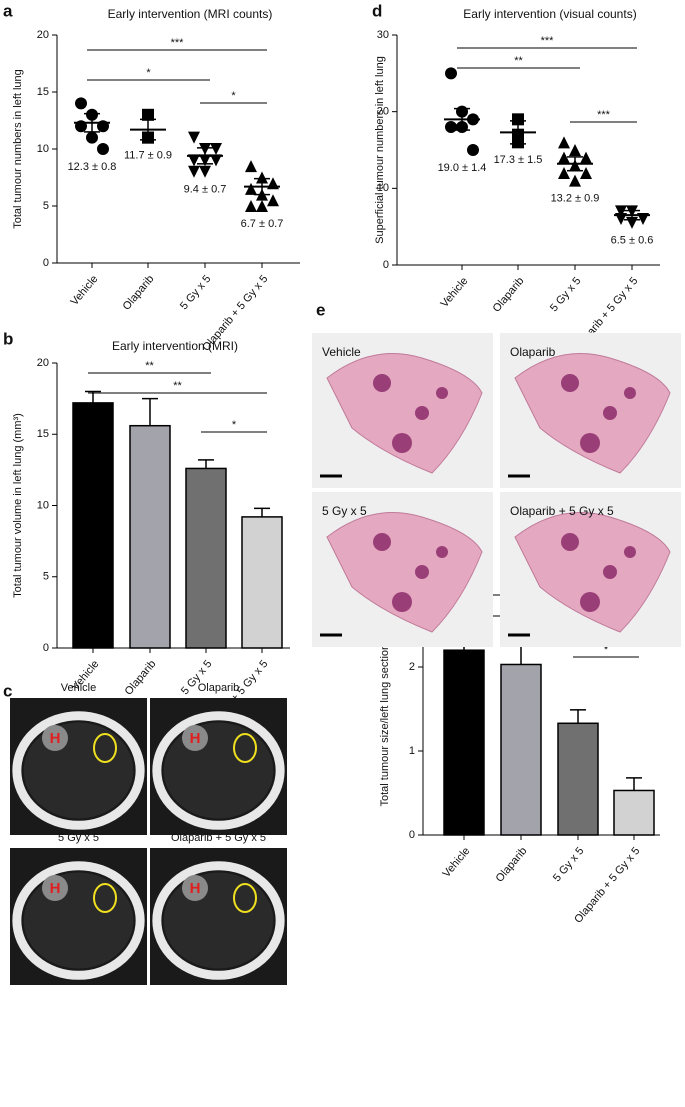 The width and height of the screenshot is (685, 1107). What do you see at coordinates (8, 338) in the screenshot?
I see `panel-letter: b` at bounding box center [8, 338].